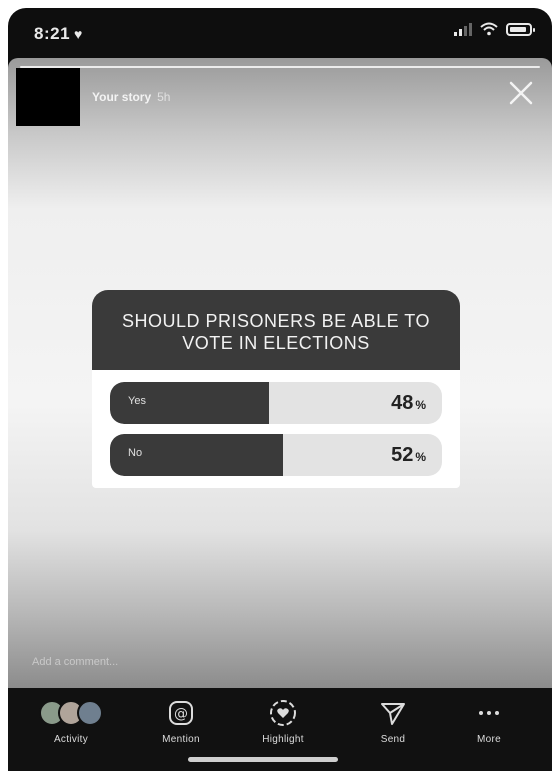 This screenshot has width=560, height=771. I want to click on status-icons, so click(494, 29).